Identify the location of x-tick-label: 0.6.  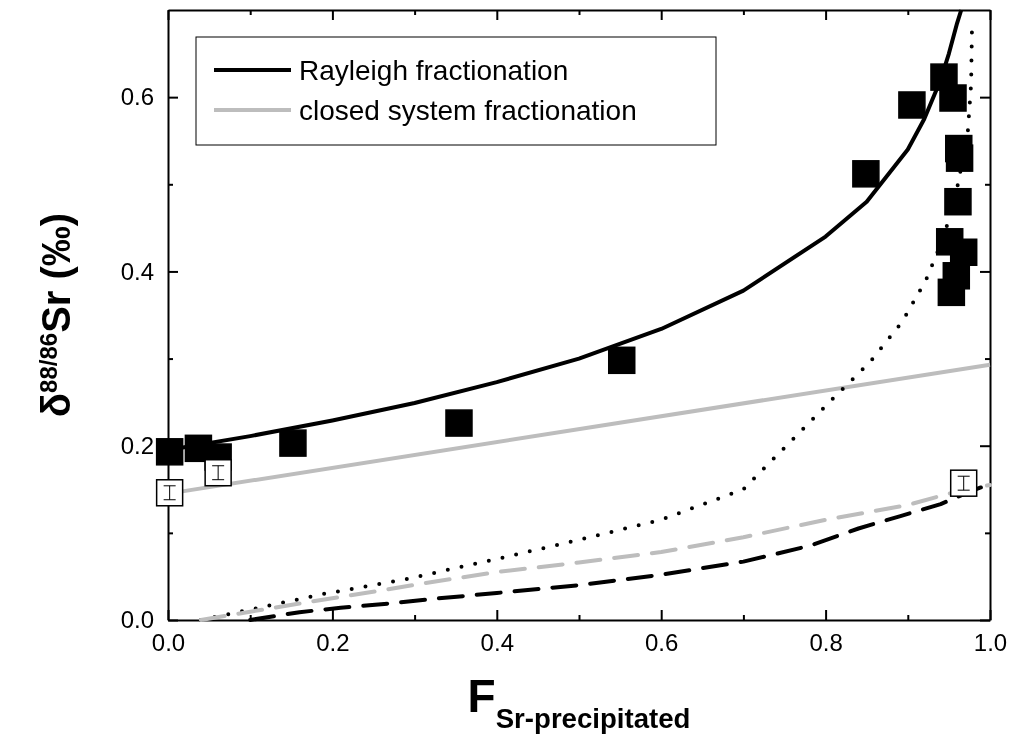
(662, 643).